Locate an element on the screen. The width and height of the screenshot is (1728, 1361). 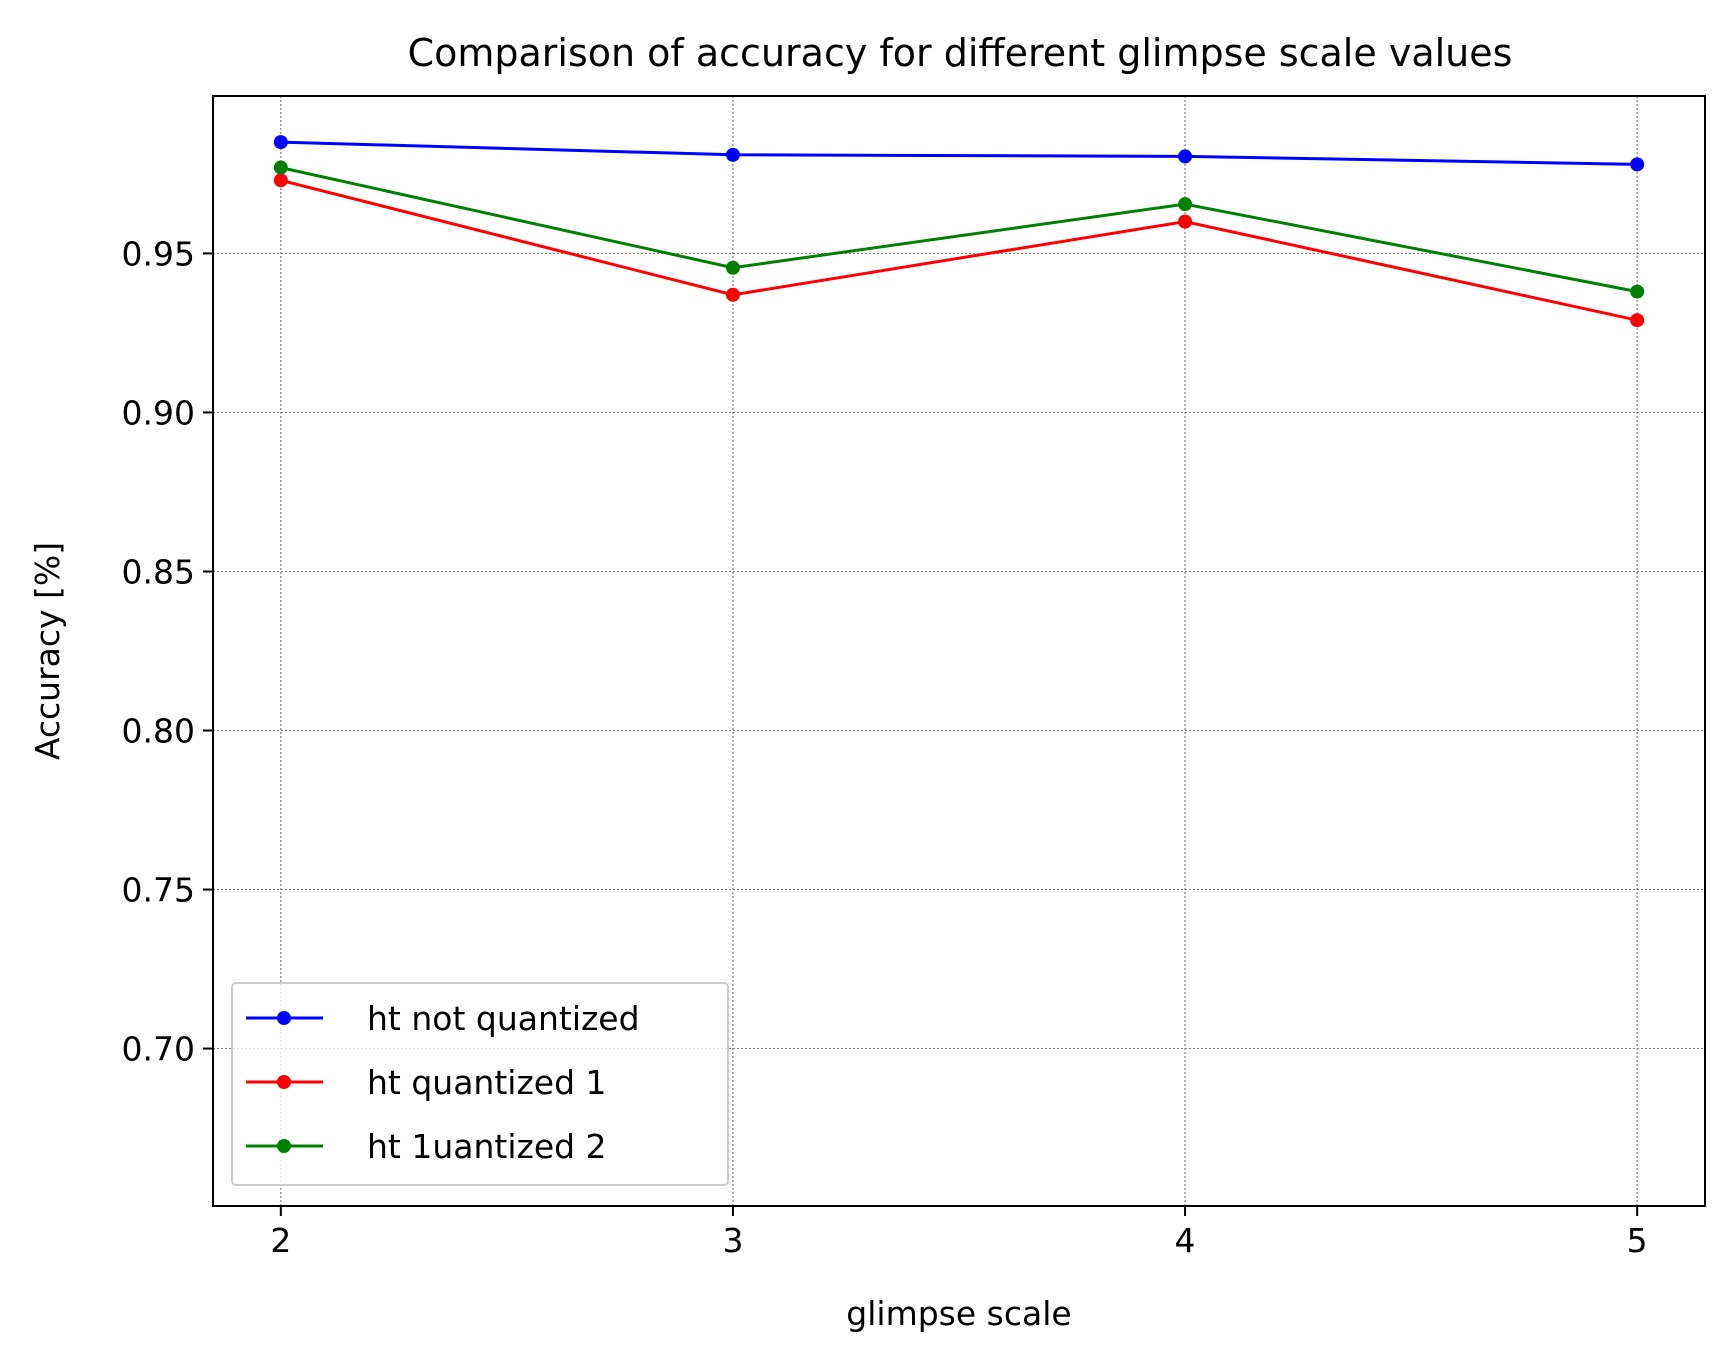
y-tick-label: 0.90 is located at coordinates (158, 412).